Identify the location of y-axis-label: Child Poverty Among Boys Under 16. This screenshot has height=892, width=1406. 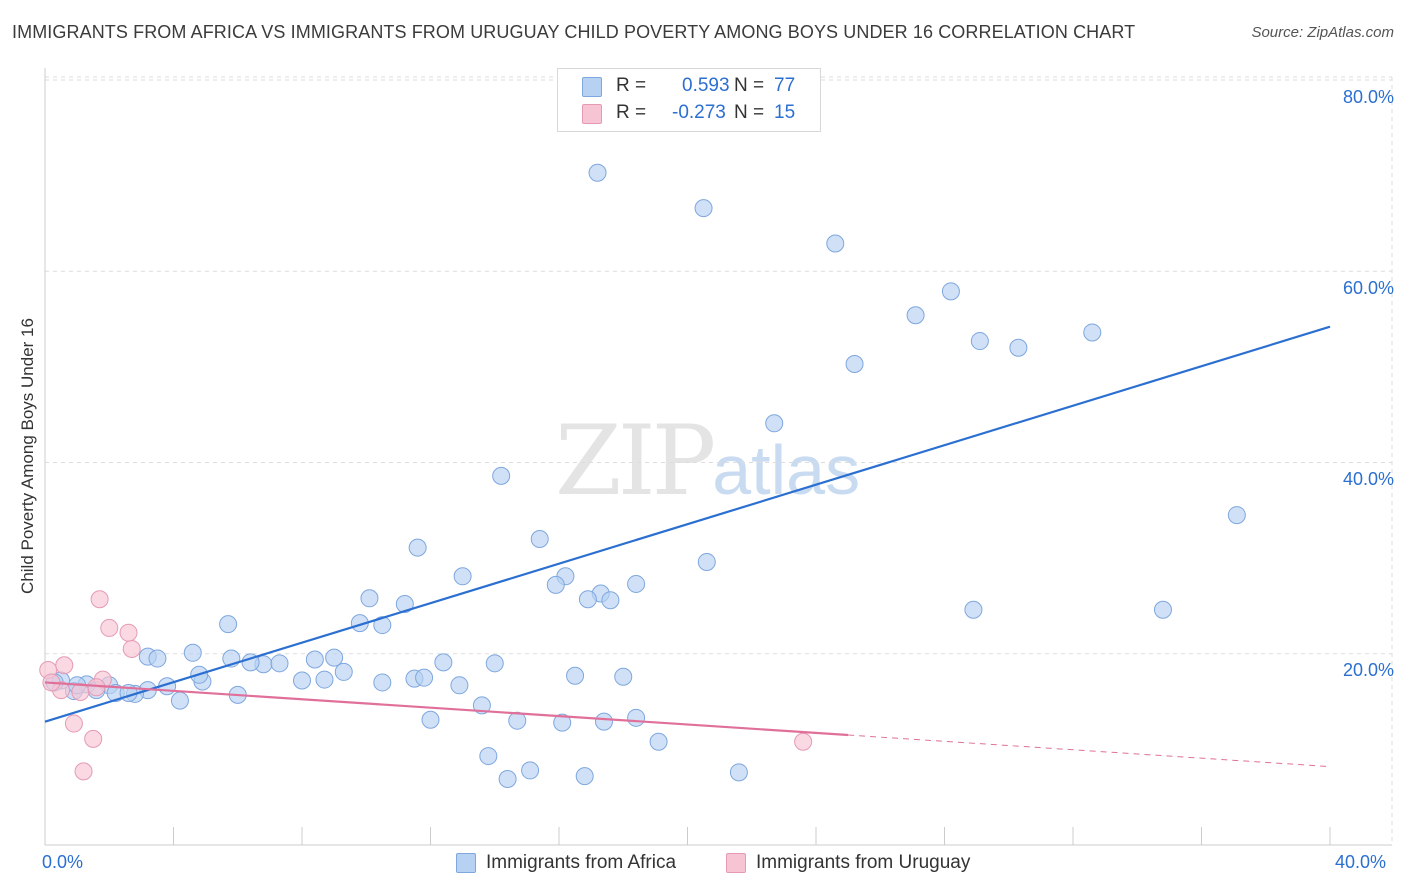
(27, 456).